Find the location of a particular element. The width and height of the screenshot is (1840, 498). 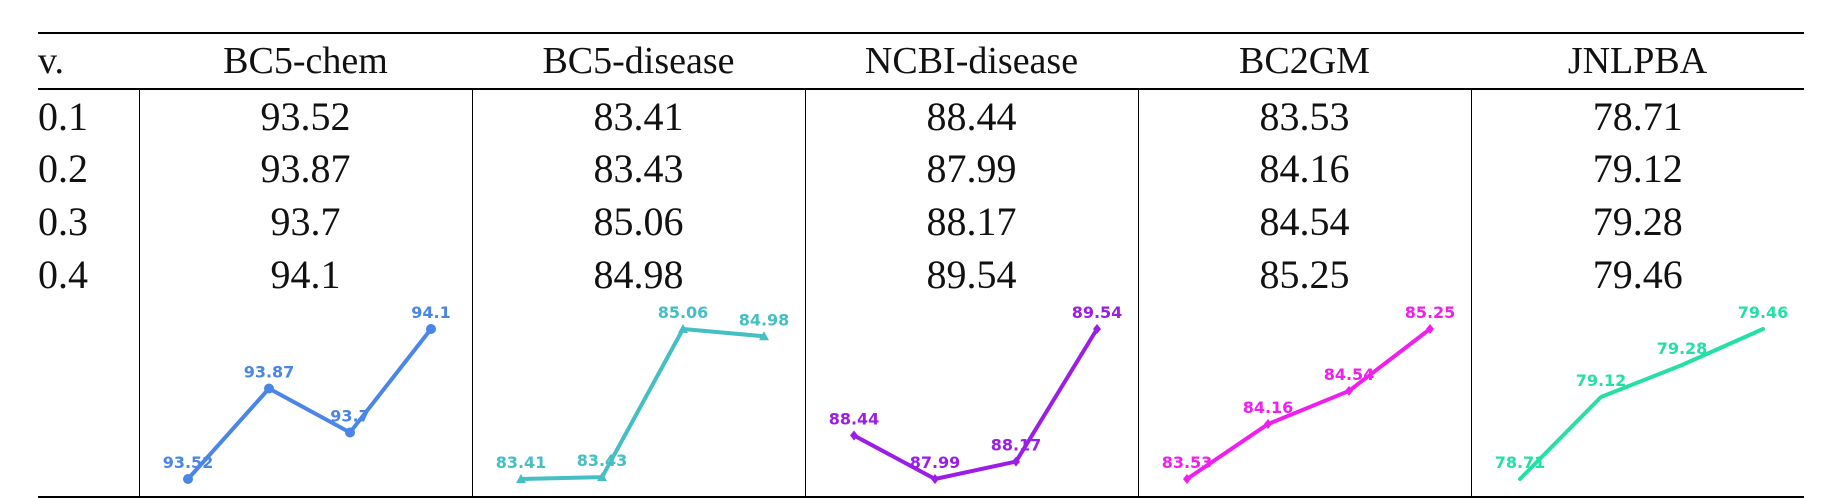

header-bc2gm: BC2GM is located at coordinates (1304, 61).